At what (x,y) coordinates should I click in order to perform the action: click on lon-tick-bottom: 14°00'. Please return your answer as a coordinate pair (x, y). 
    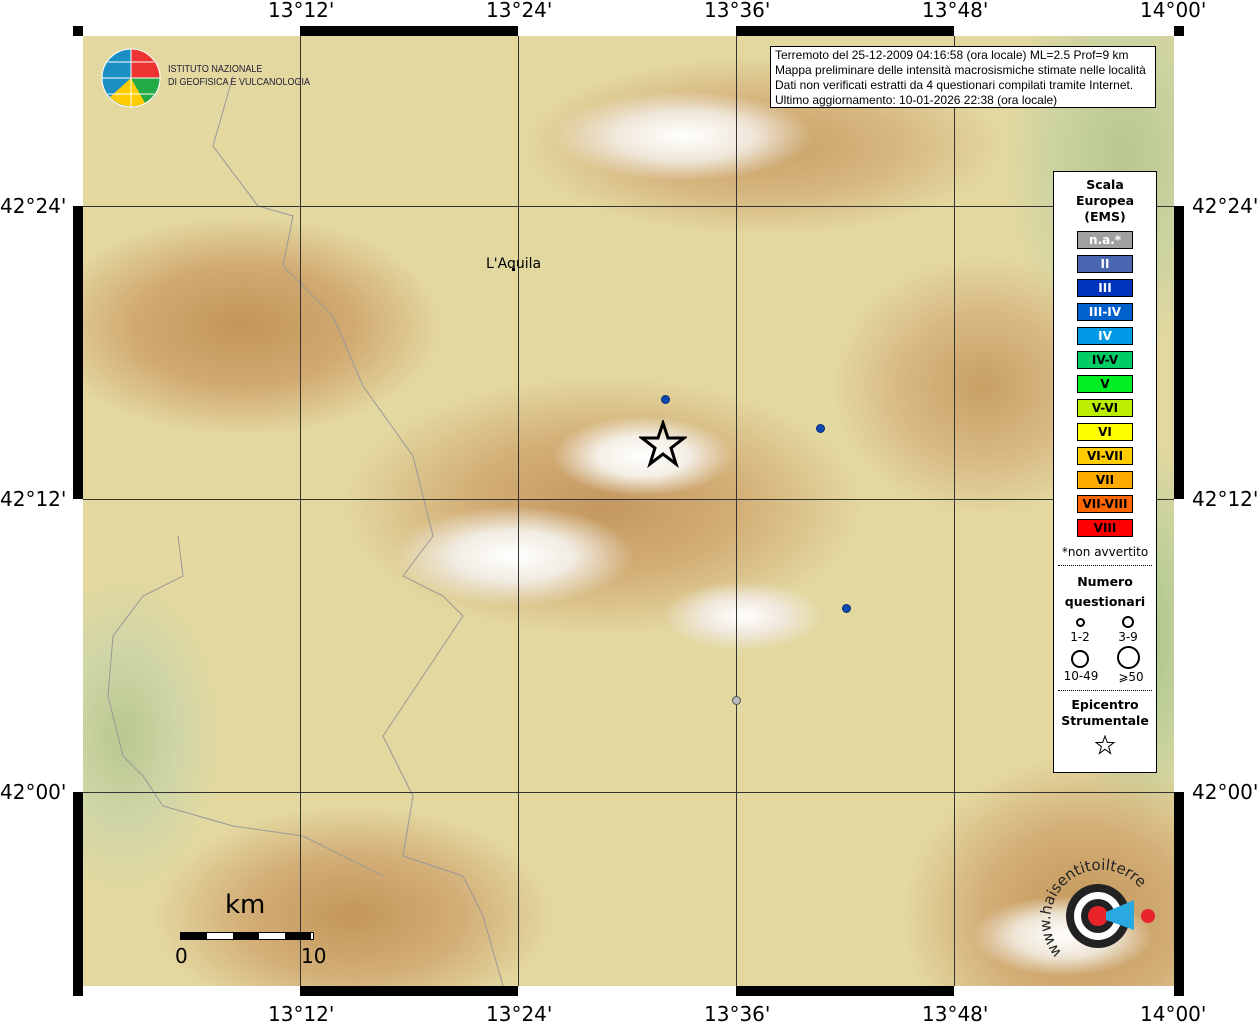
    Looking at the image, I should click on (1173, 1014).